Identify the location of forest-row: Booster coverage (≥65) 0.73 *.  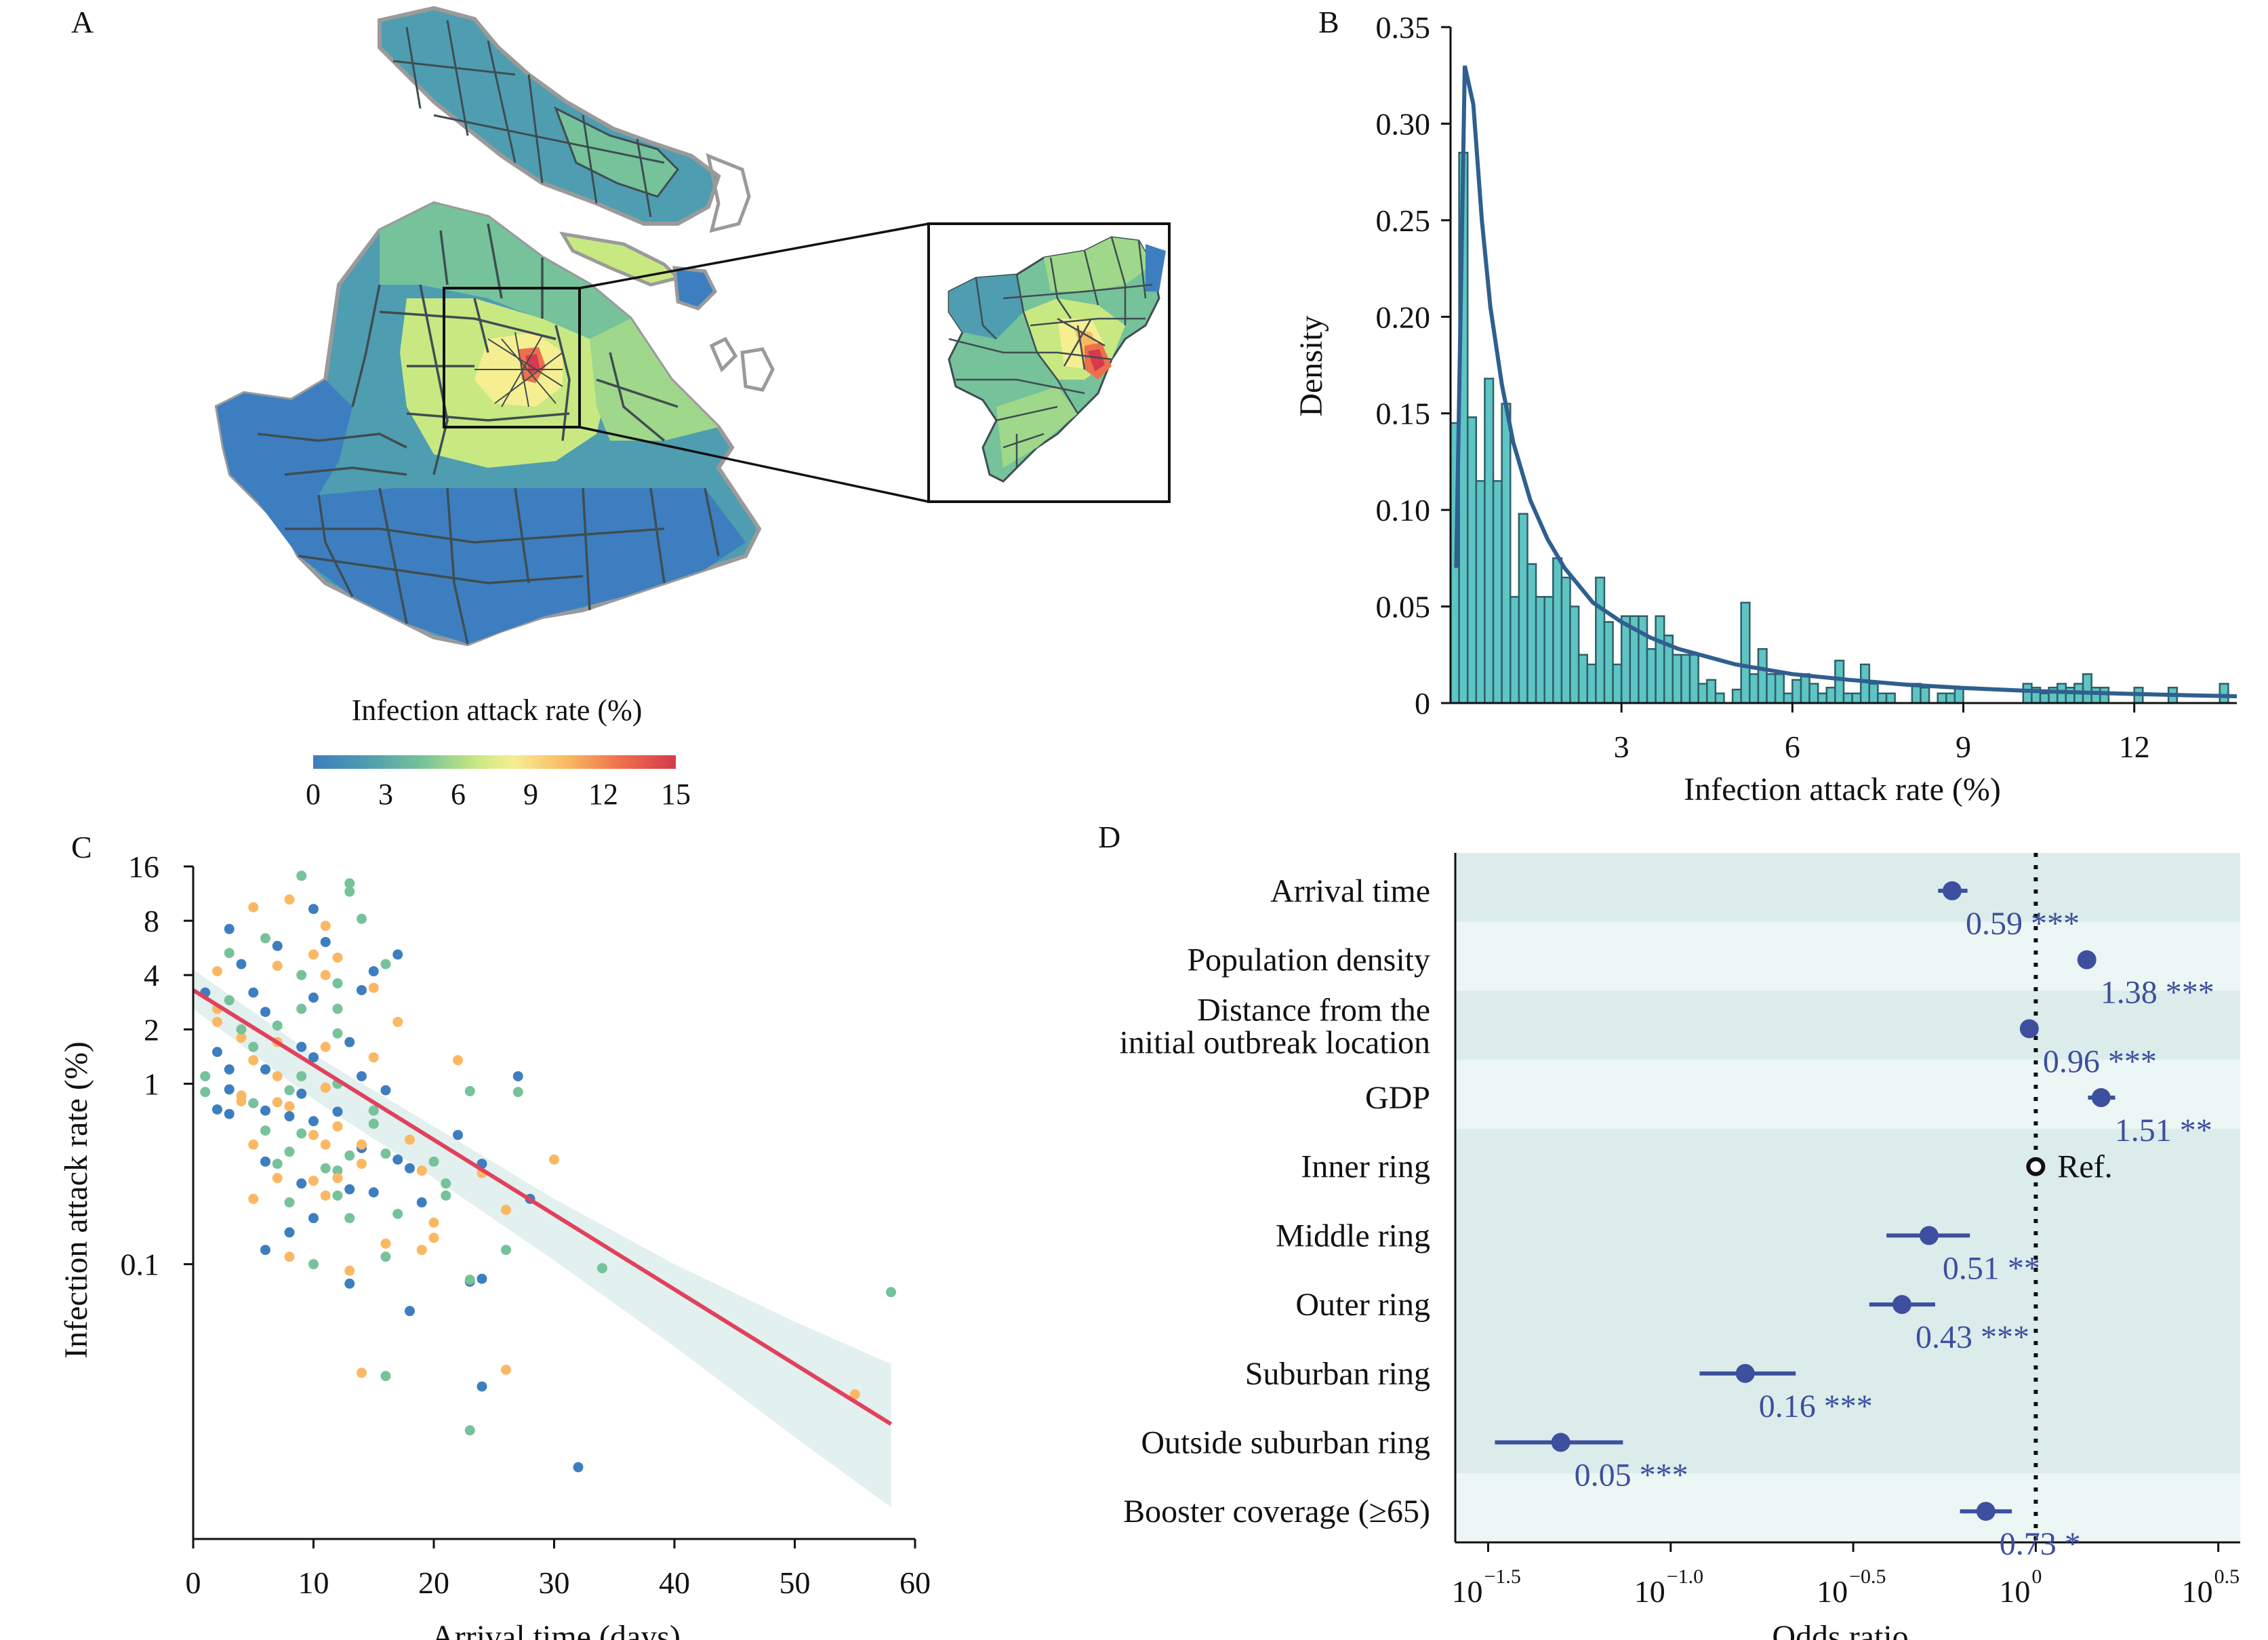
(1602, 1528).